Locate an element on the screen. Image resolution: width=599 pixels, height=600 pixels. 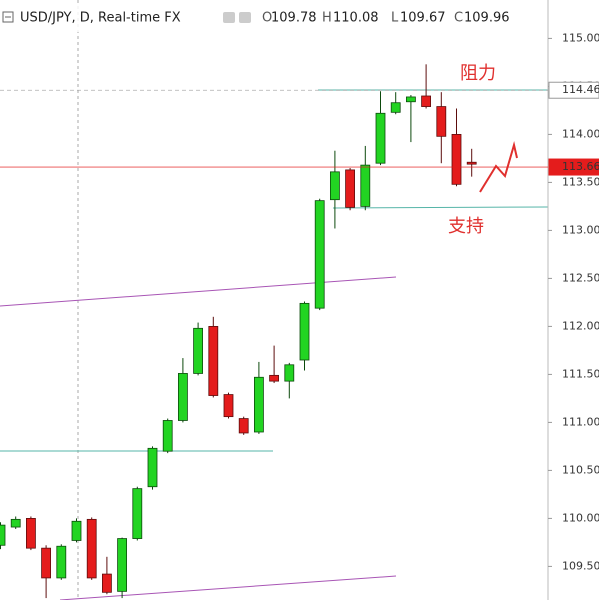
y-tick-label: 112.00 is located at coordinates (580, 325).